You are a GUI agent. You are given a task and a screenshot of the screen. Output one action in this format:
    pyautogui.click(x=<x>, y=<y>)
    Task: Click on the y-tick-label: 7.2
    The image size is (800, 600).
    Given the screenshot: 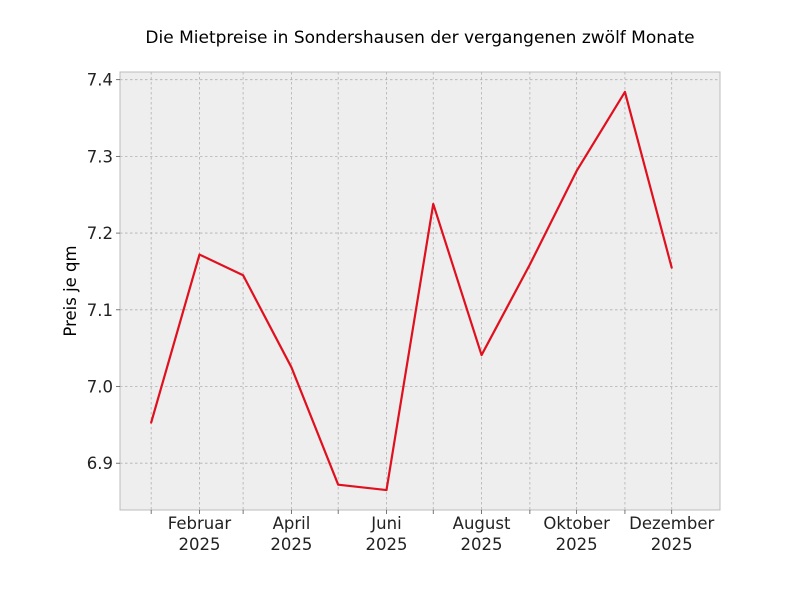 What is the action you would take?
    pyautogui.click(x=100, y=233)
    